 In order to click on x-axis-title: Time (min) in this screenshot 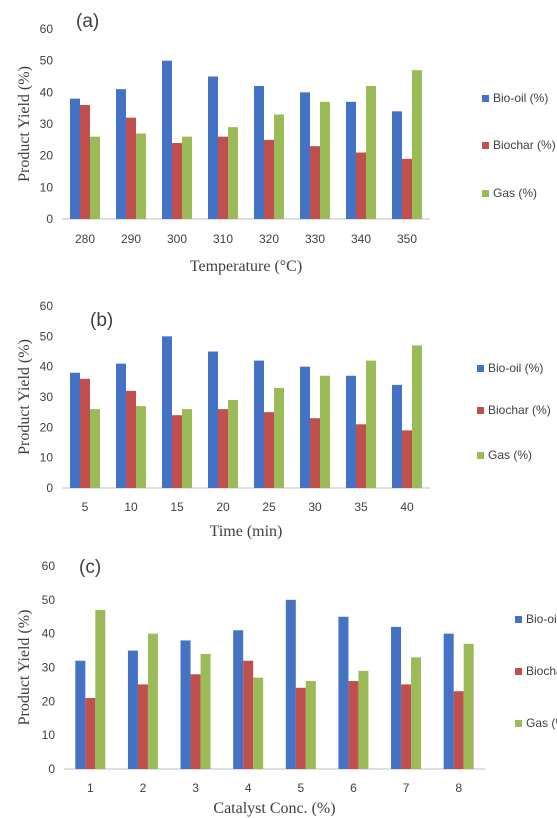, I will do `click(246, 531)`.